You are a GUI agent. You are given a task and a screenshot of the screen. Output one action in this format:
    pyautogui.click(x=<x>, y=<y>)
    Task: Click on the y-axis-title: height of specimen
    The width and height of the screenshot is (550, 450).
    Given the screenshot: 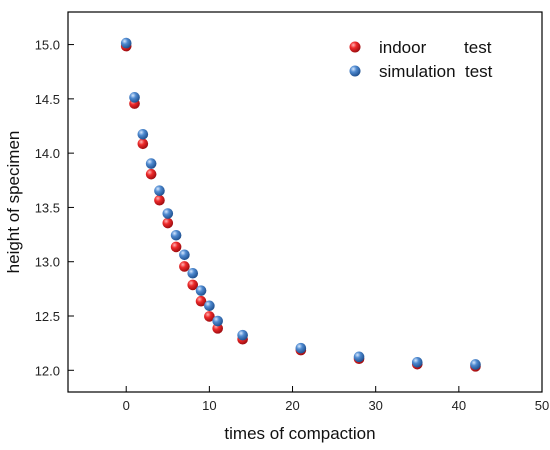 What is the action you would take?
    pyautogui.click(x=13, y=202)
    